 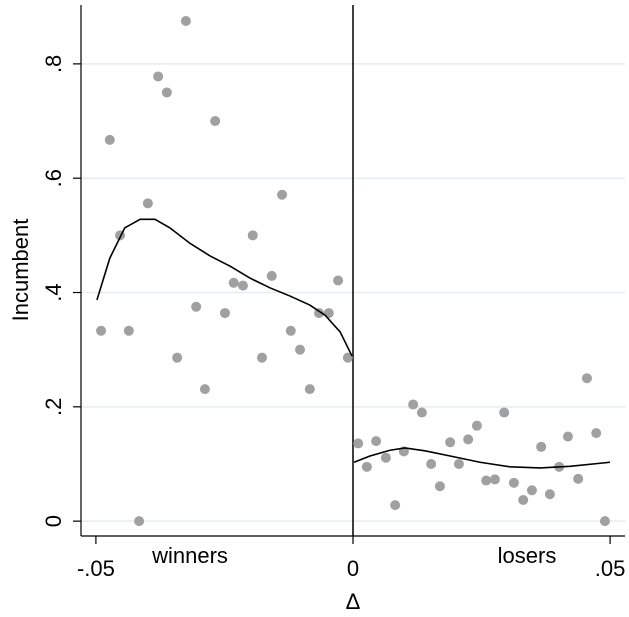 I want to click on y-tick-label: .4, so click(x=53, y=292).